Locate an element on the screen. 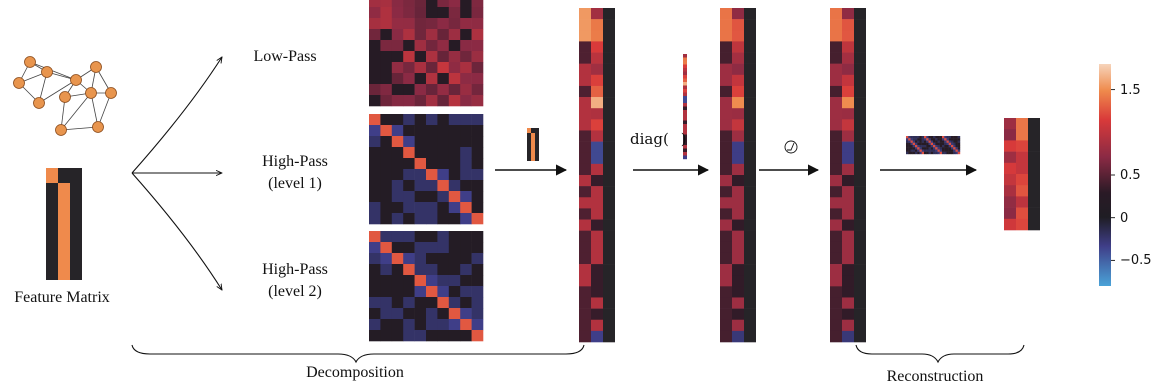 Image resolution: width=1159 pixels, height=389 pixels. colorbar-tick-label: 0 is located at coordinates (1124, 218).